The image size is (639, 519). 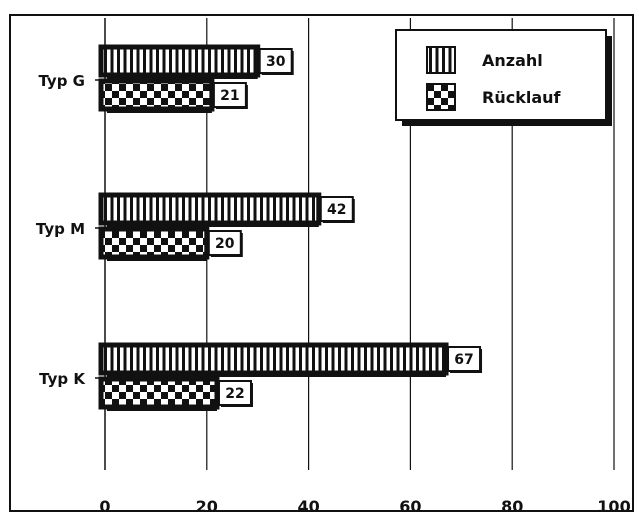 I want to click on legend-swatch-anzahl, so click(x=441, y=60).